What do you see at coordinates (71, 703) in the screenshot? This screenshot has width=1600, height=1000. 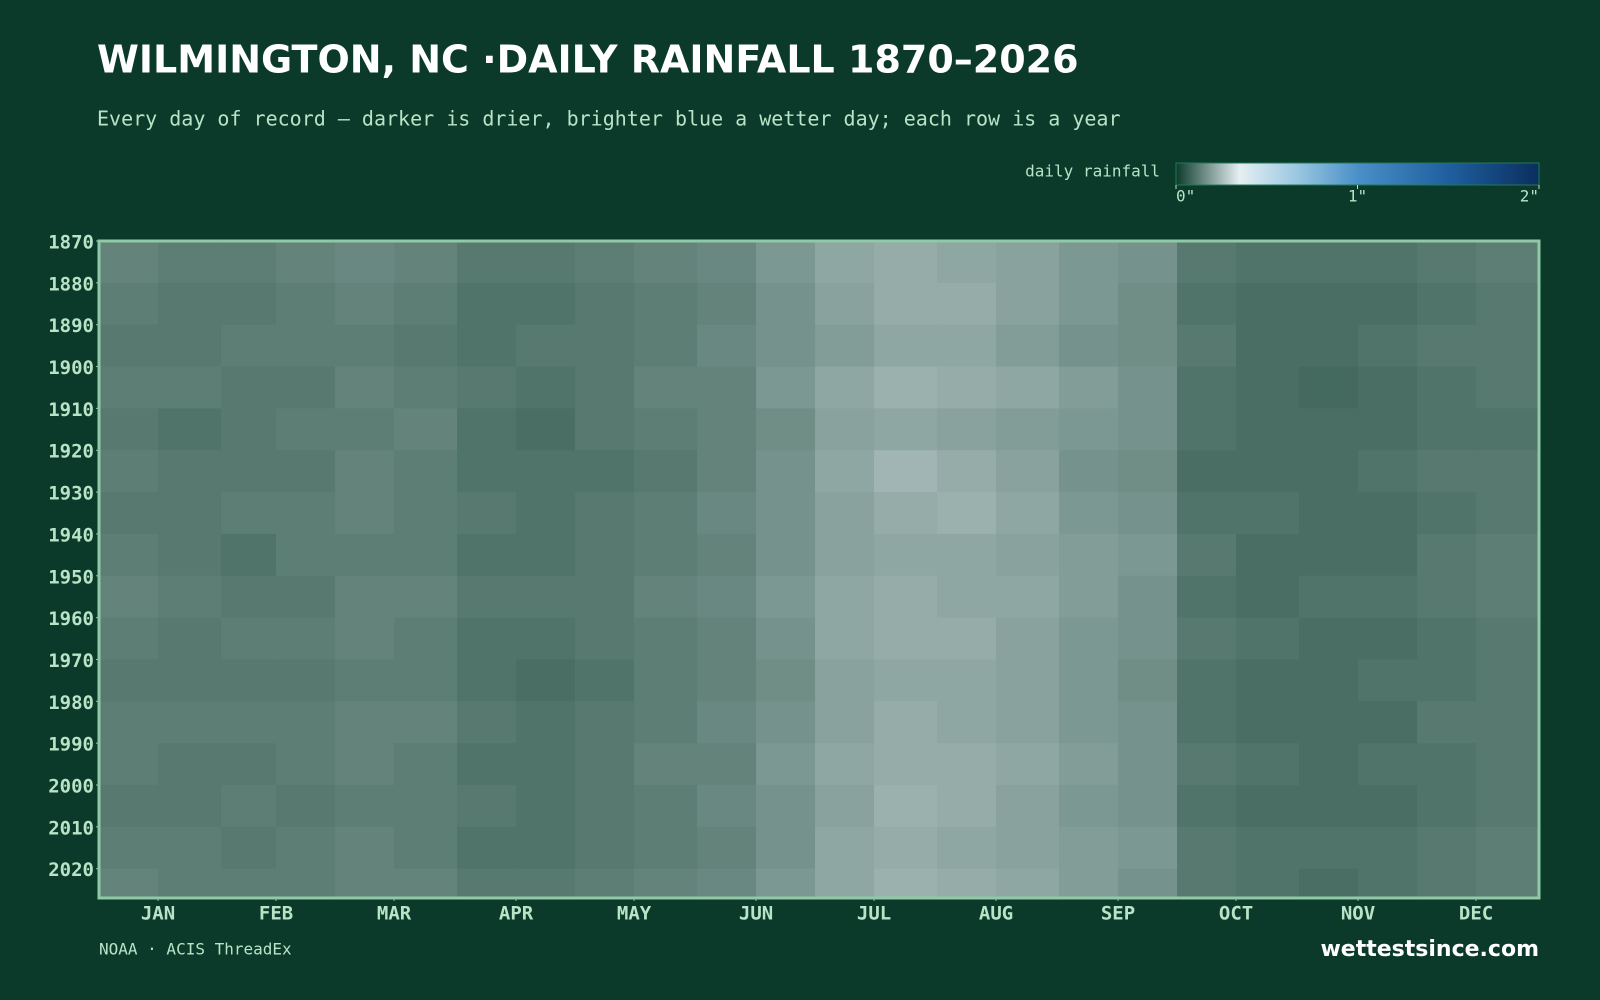 I see `y-tick-label: 1980` at bounding box center [71, 703].